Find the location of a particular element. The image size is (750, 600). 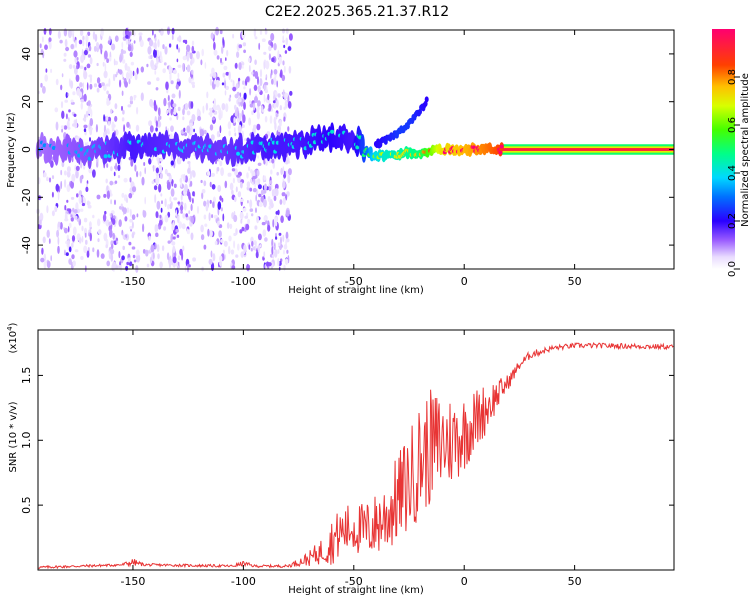

branch-blob is located at coordinates (426, 99).